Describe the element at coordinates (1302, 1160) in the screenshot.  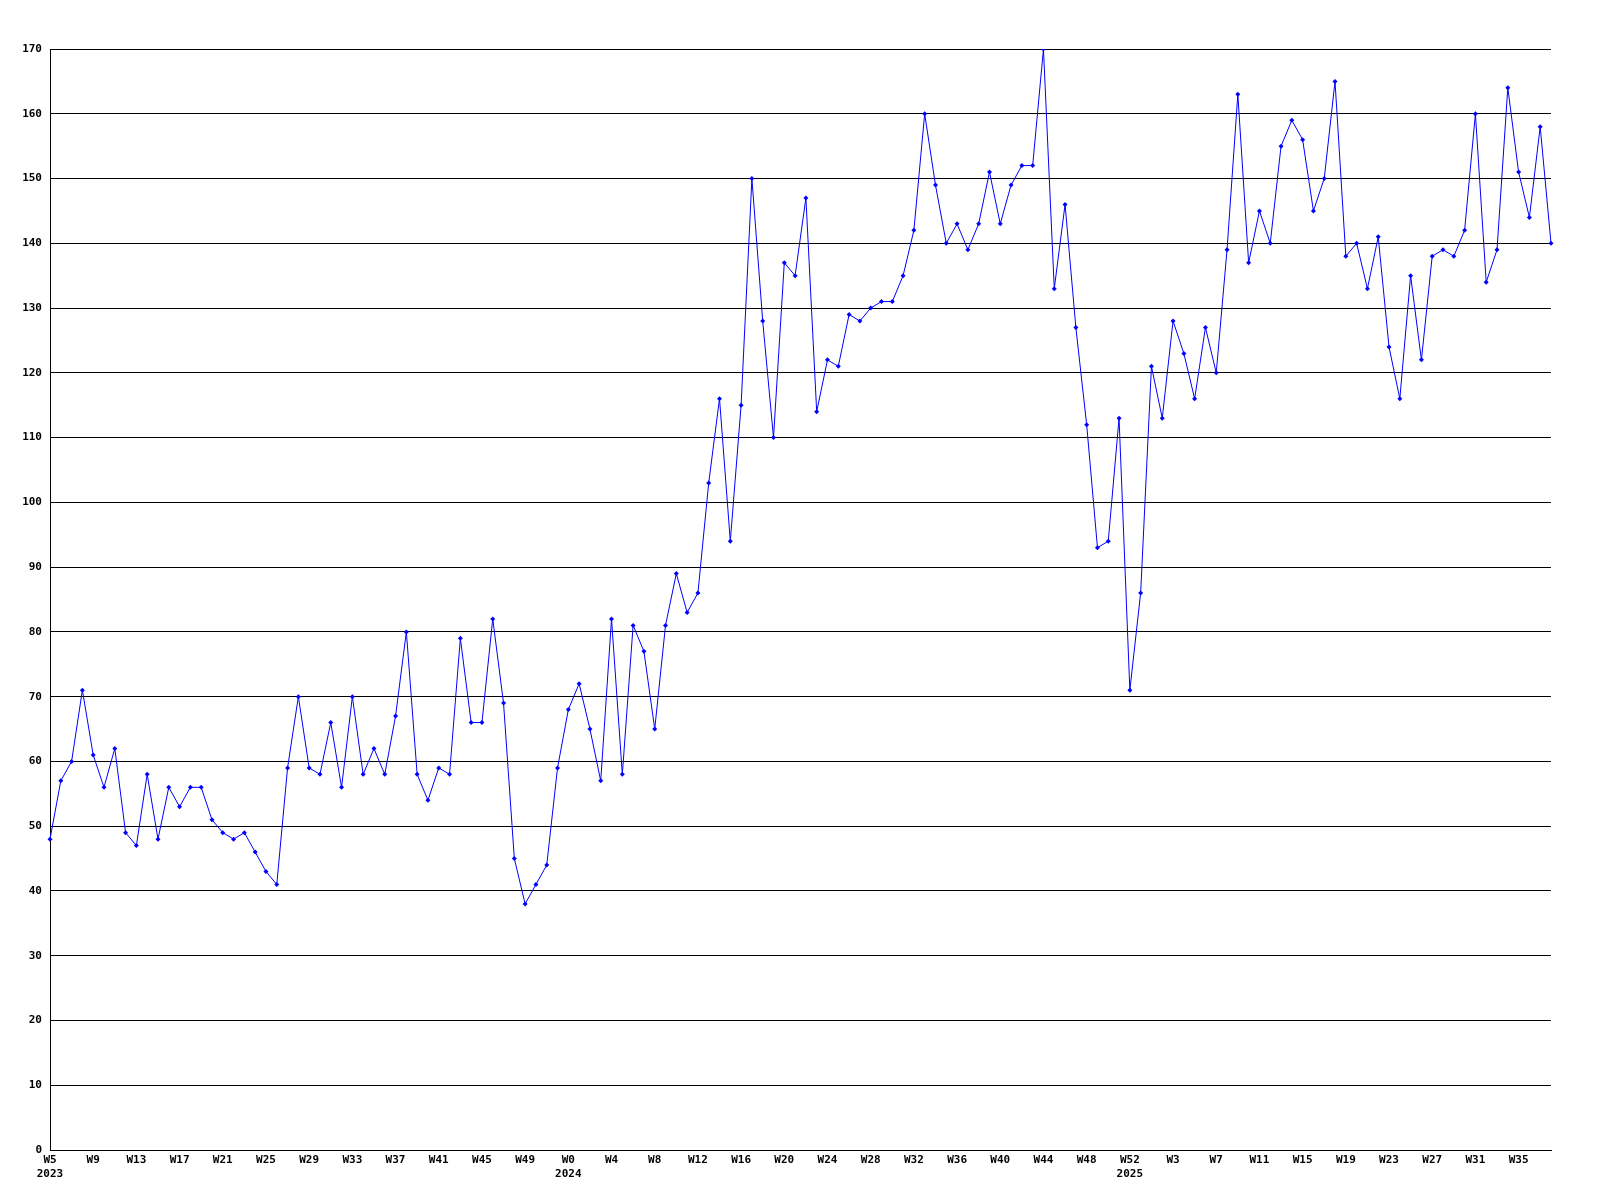
I see `x-tick-label: W15` at that location.